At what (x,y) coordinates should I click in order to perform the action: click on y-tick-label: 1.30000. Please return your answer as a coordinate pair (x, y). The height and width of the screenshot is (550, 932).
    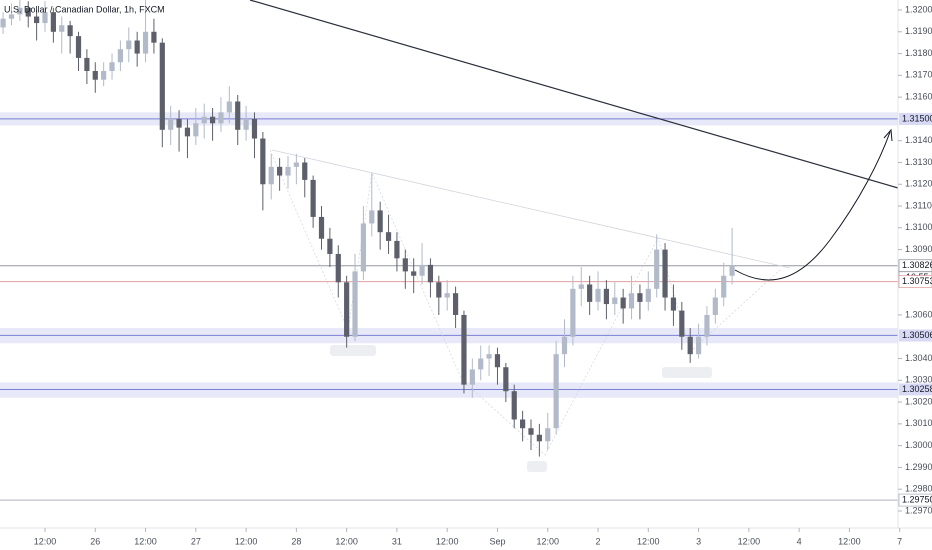
    Looking at the image, I should click on (918, 445).